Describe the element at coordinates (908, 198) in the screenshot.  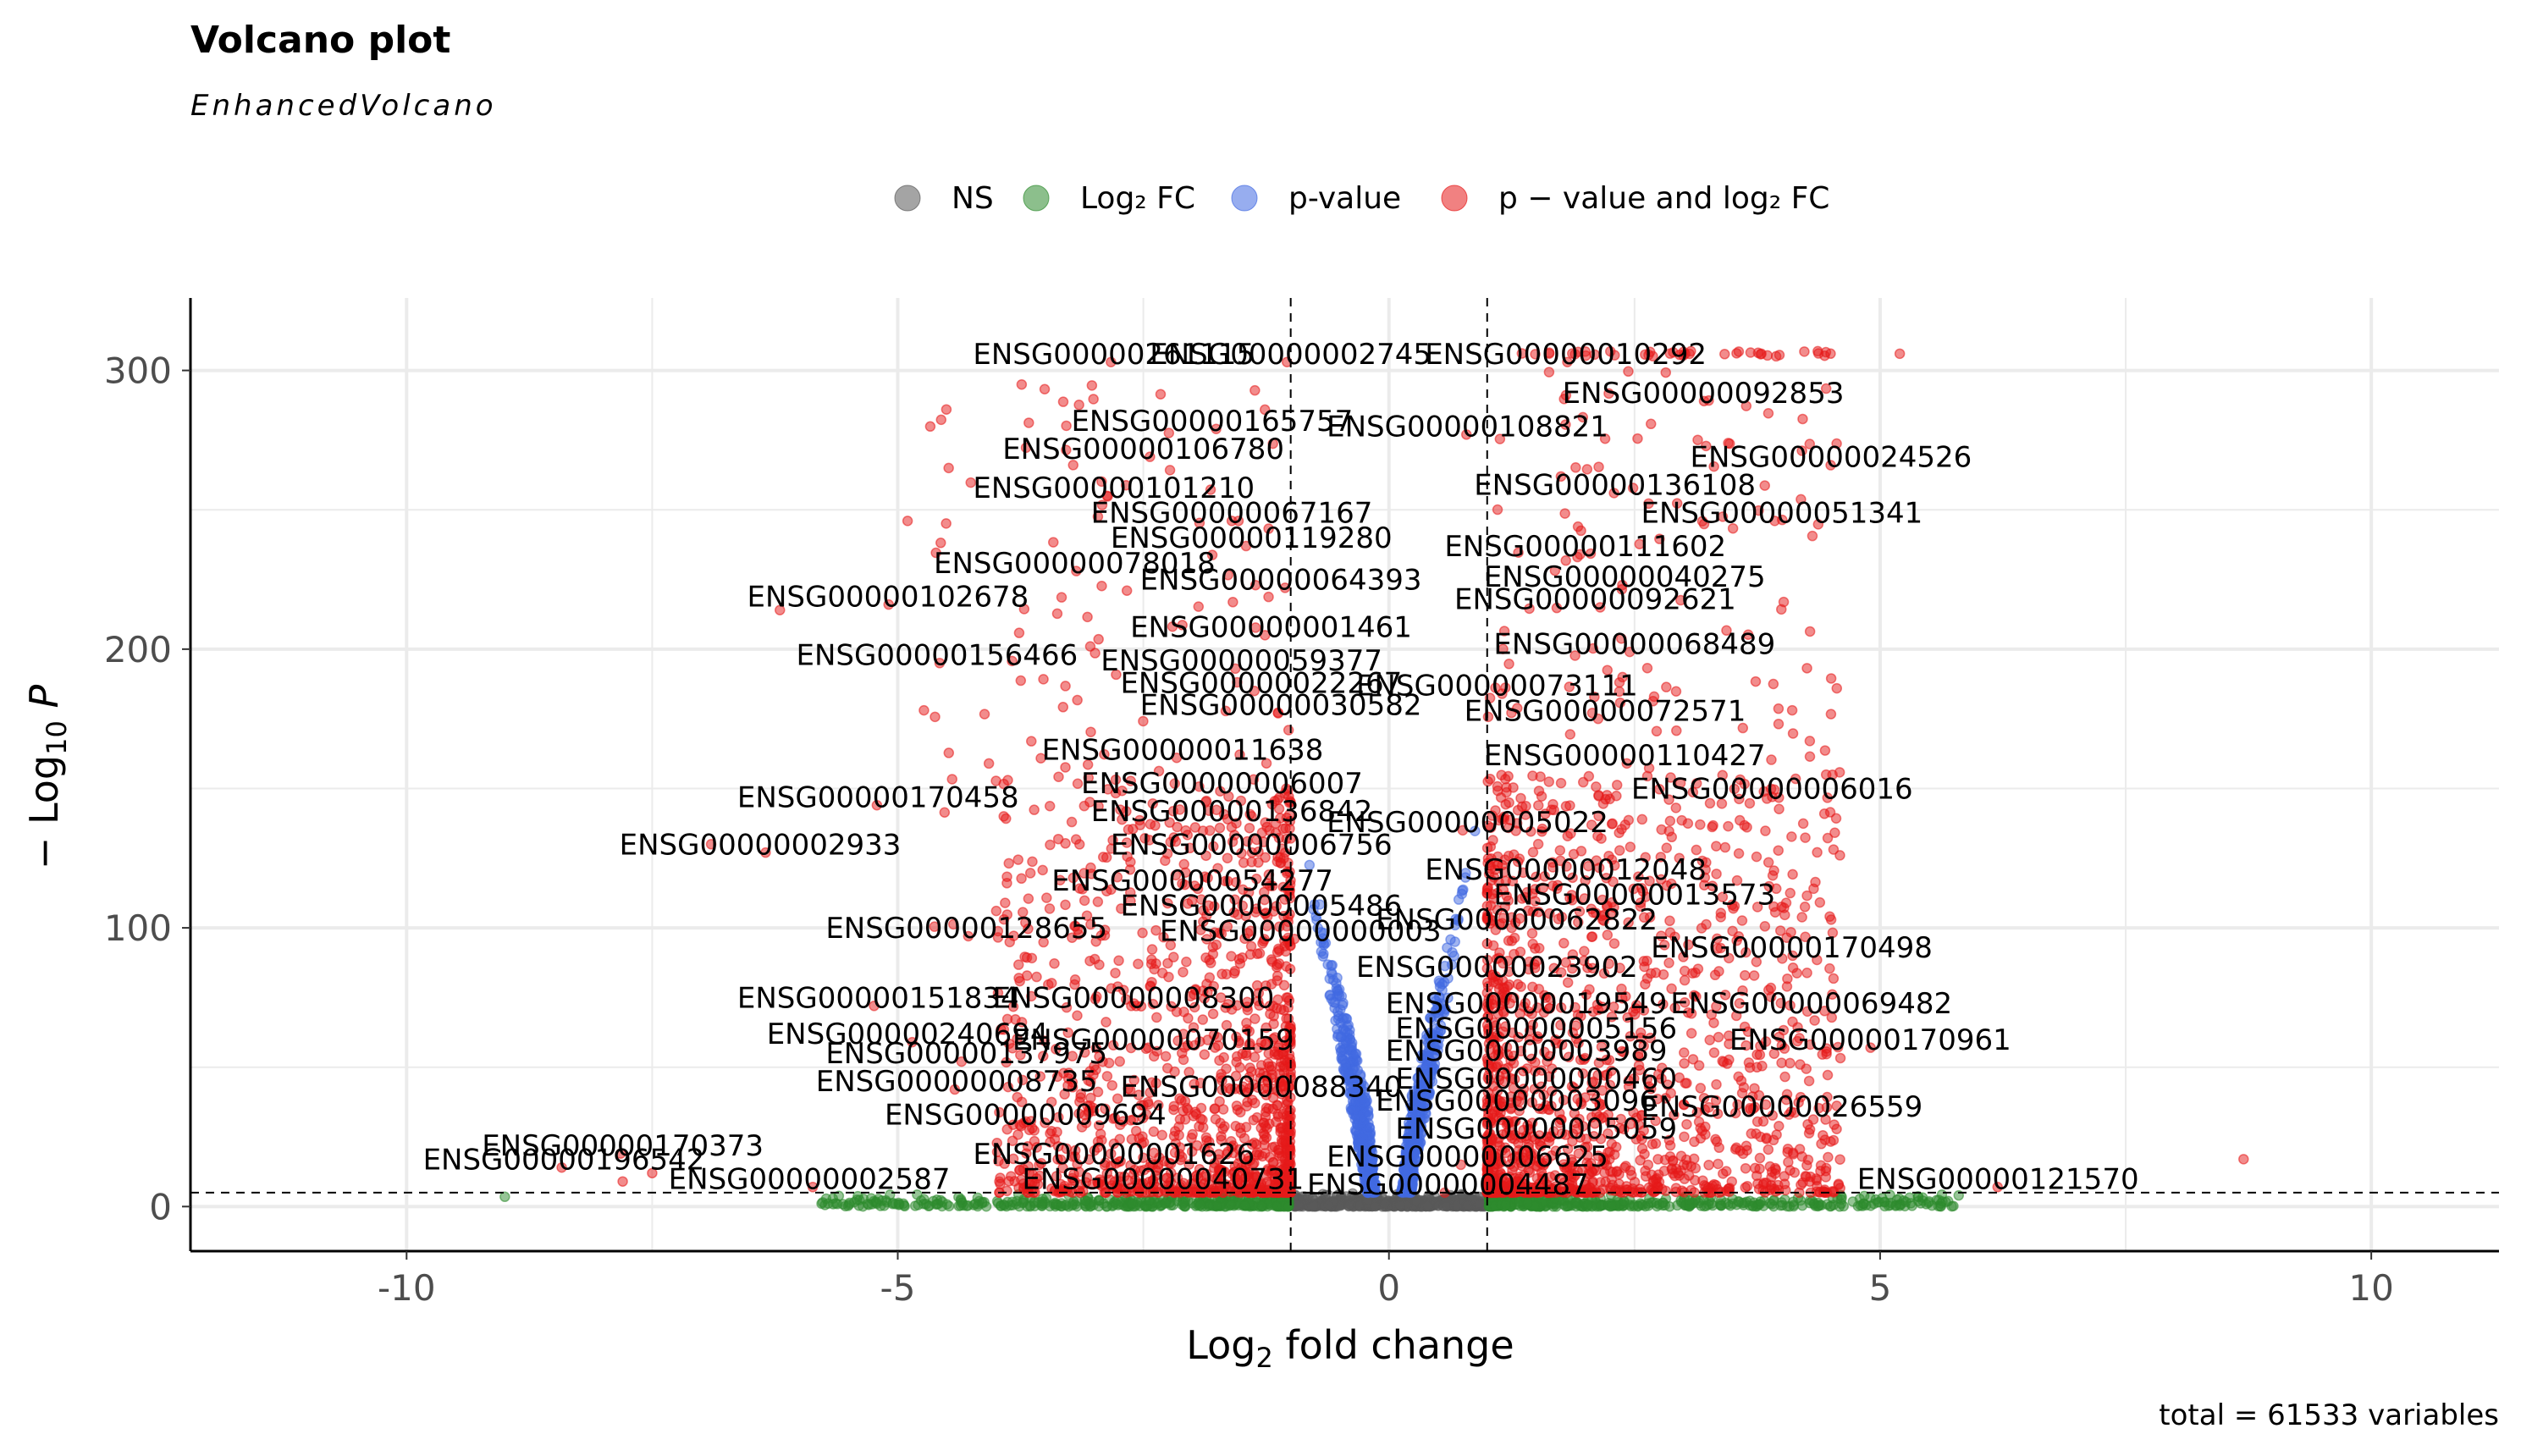
I see `legend-key-ns` at that location.